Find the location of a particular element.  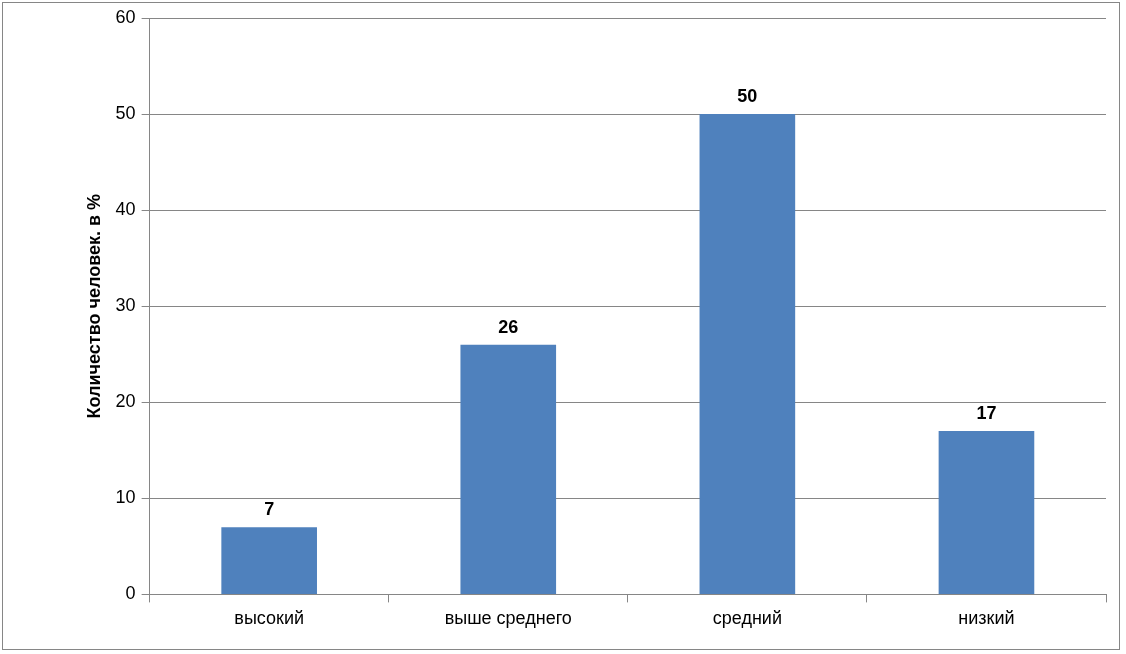

y-tick-label: 30 is located at coordinates (125, 305).